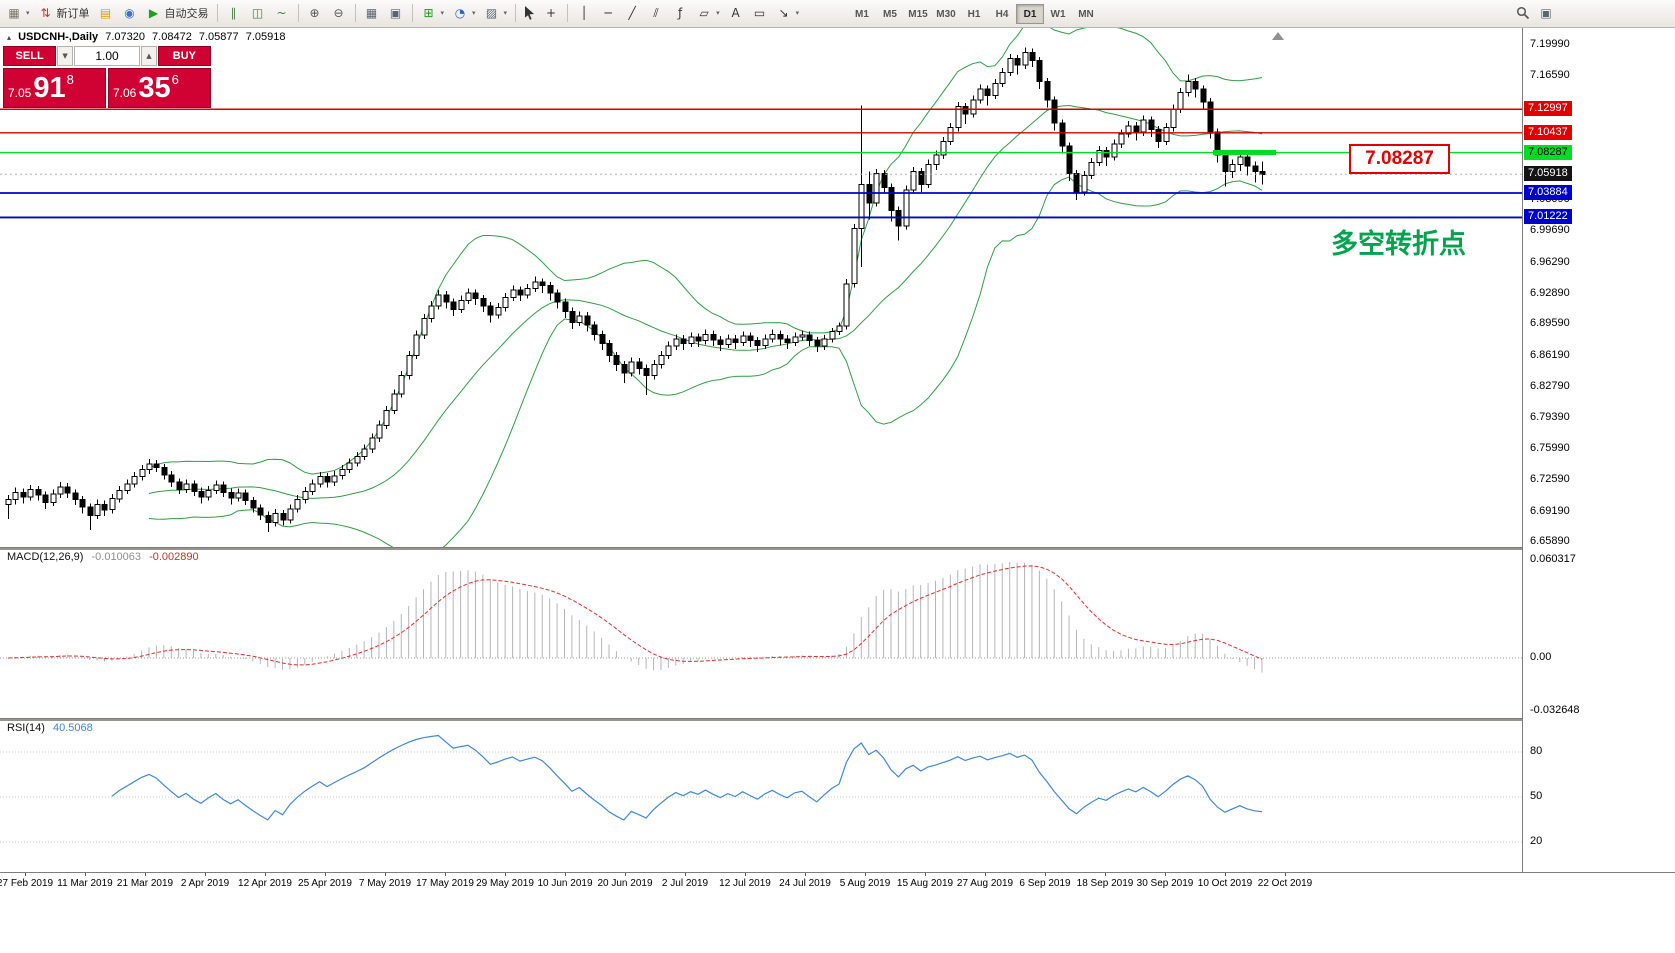 The height and width of the screenshot is (953, 1675). Describe the element at coordinates (30, 56) in the screenshot. I see `sell-button: SELL` at that location.